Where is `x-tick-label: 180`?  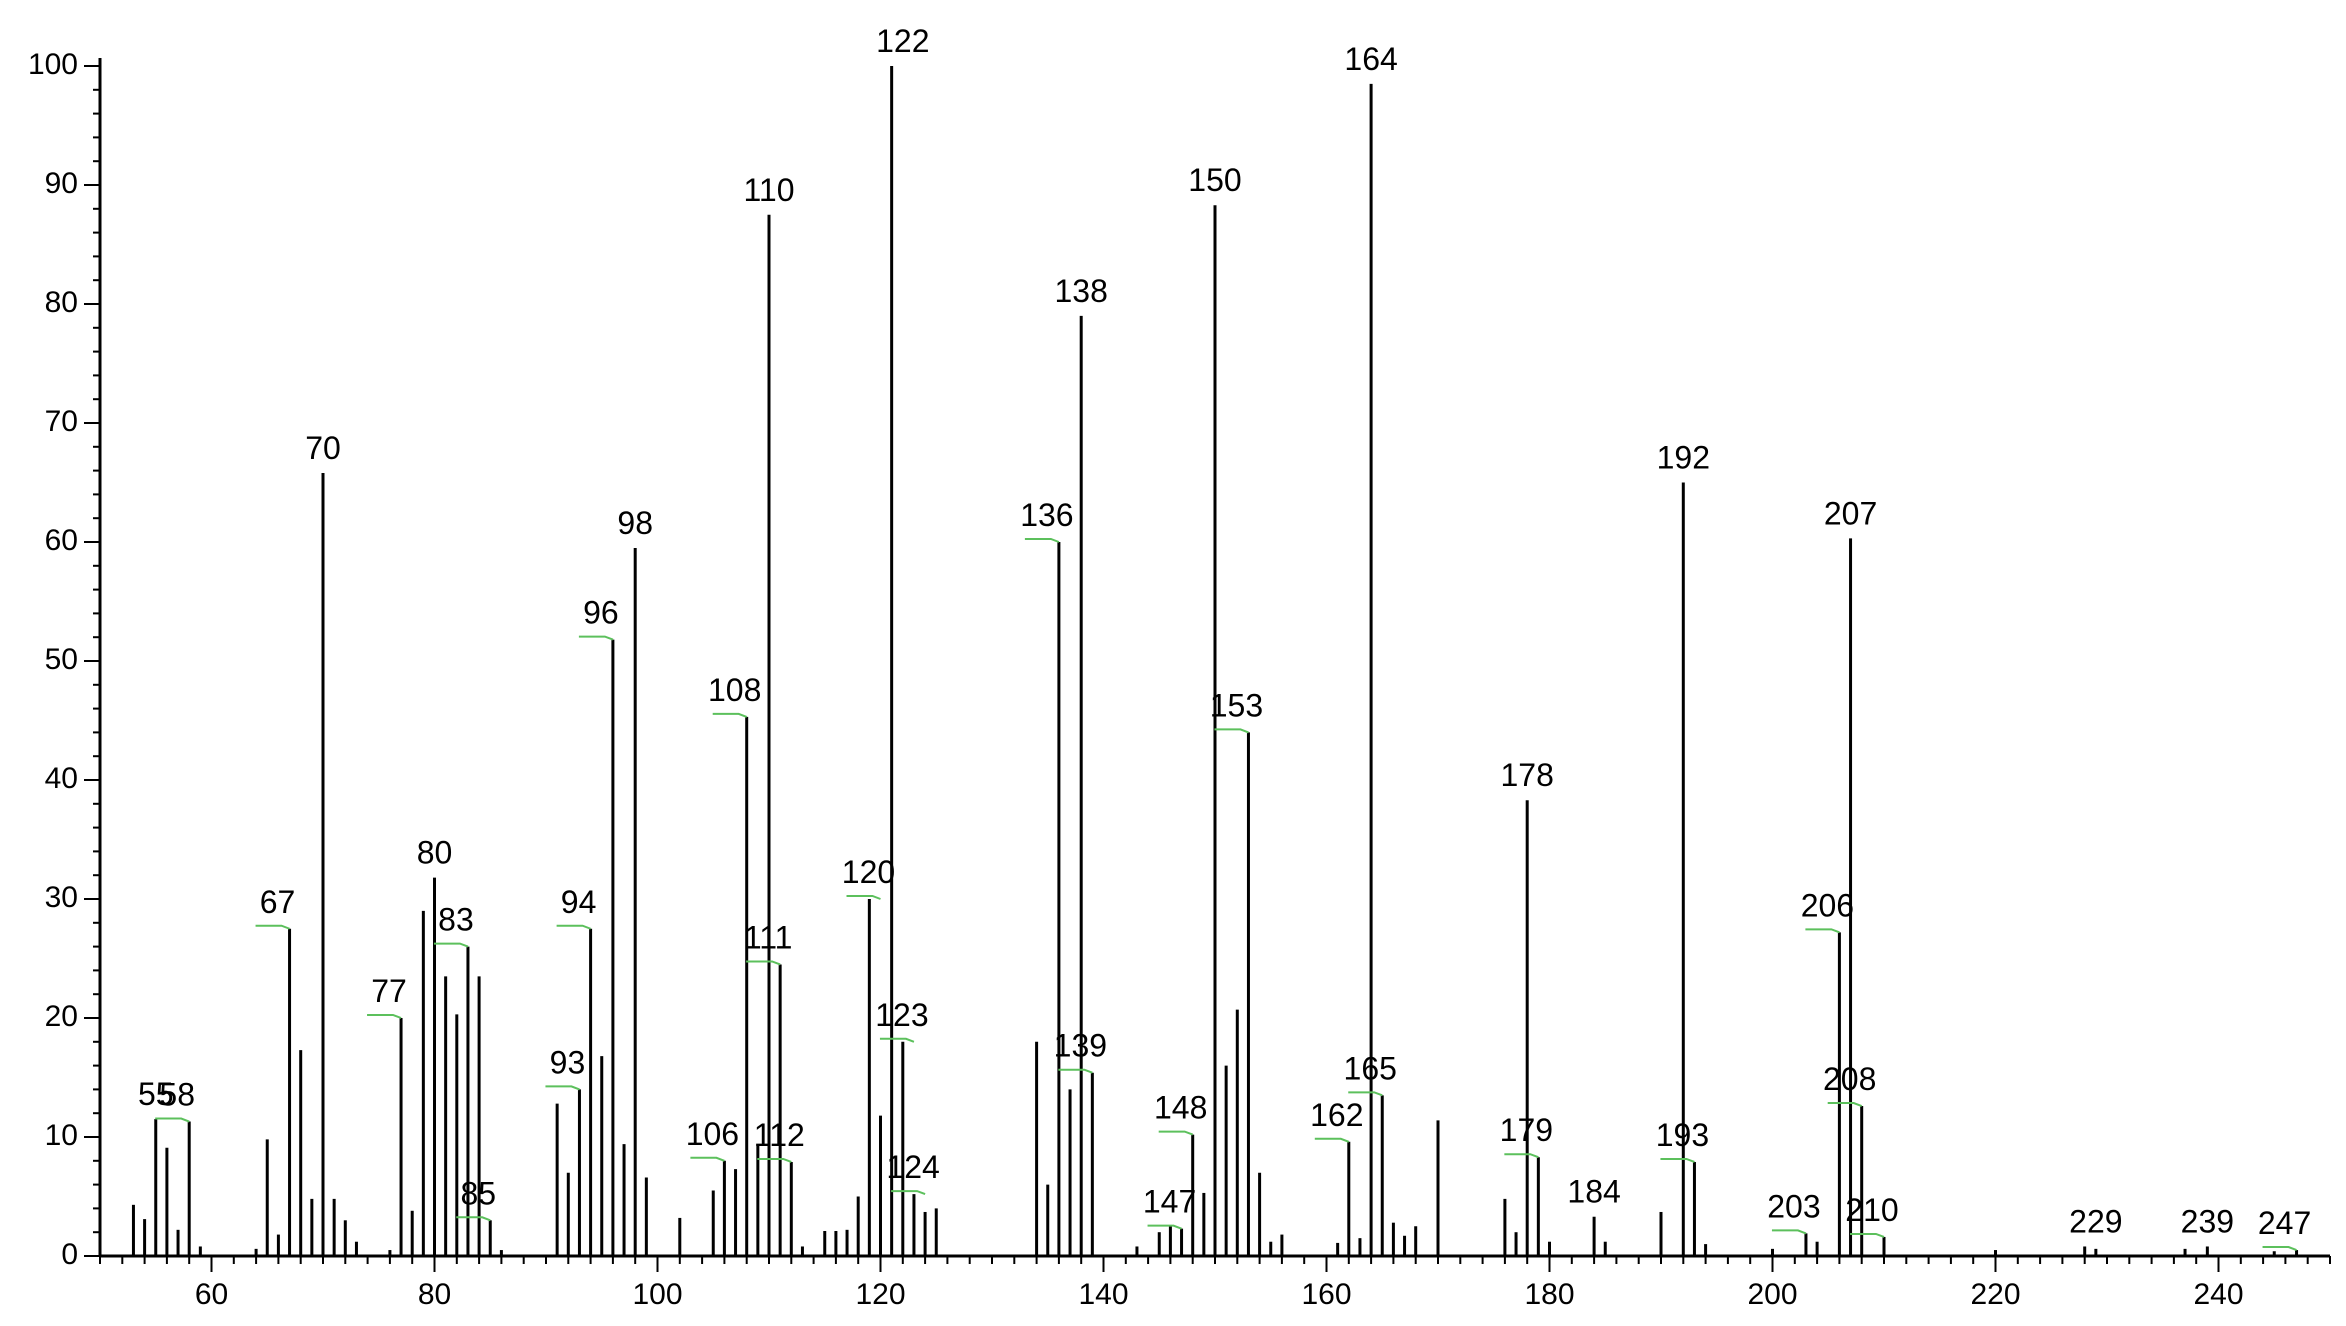
x-tick-label: 180 is located at coordinates (1549, 1294).